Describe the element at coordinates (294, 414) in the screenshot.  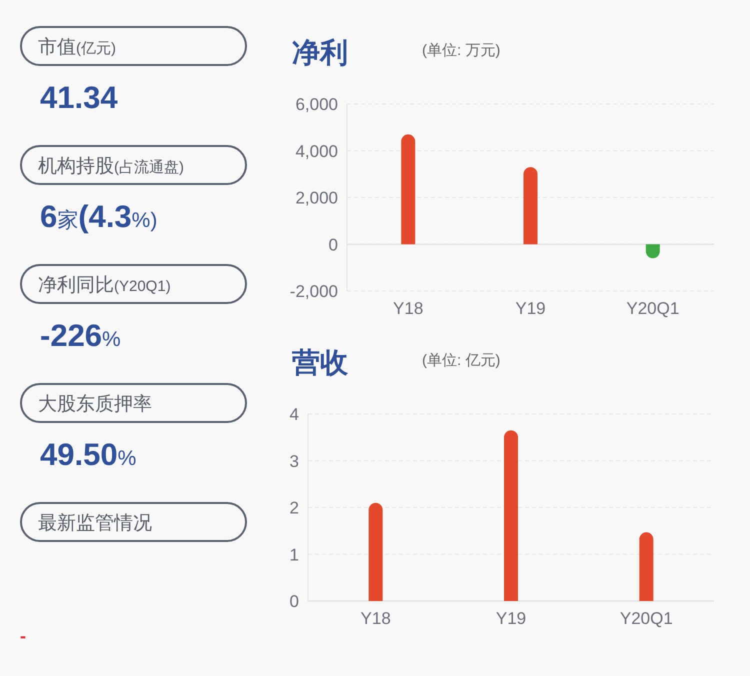
I see `y-tick-label: 4` at that location.